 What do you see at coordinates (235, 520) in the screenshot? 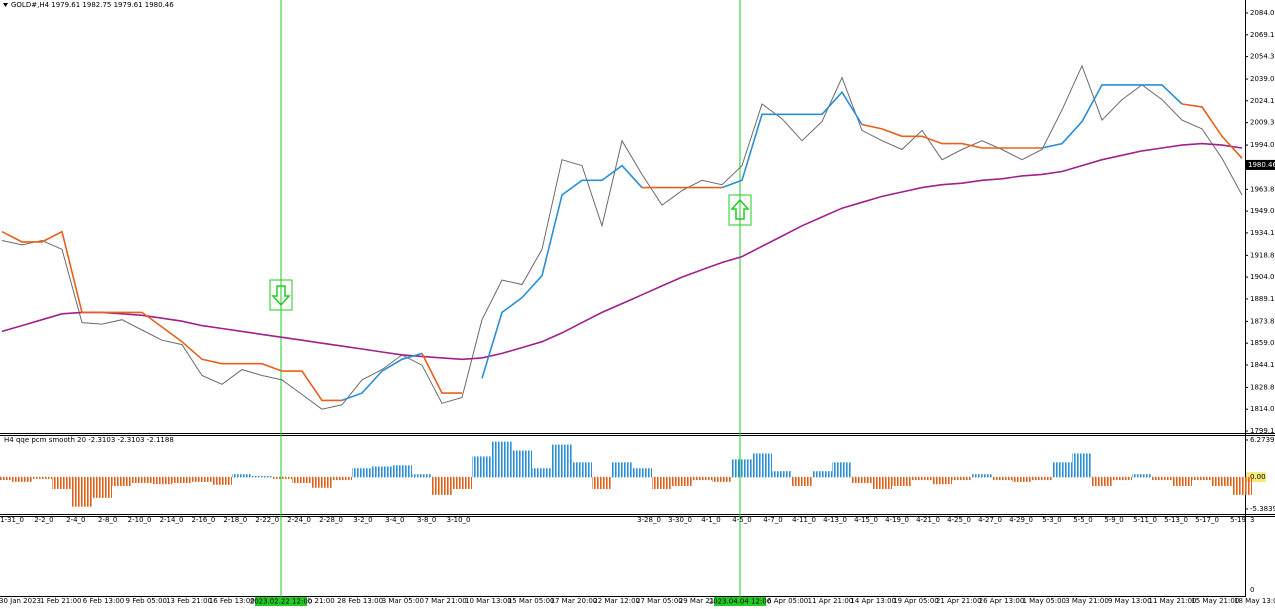
I see `date-label: 2-18_0` at bounding box center [235, 520].